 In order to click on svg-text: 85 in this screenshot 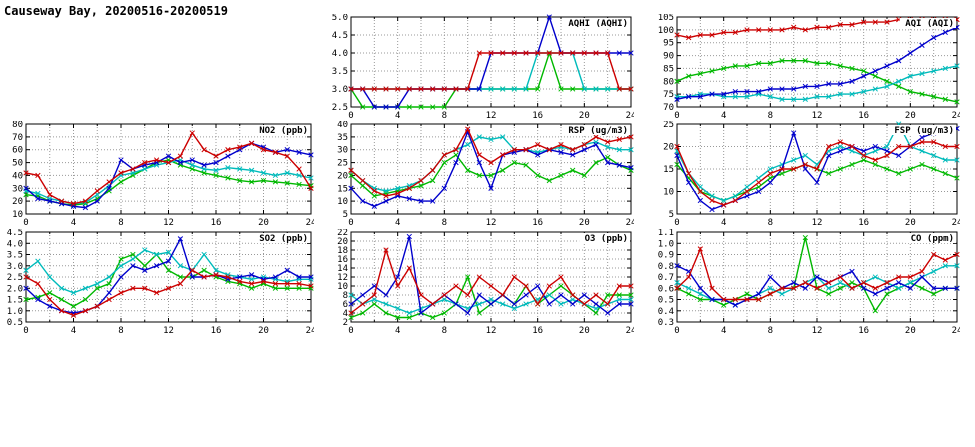, I will do `click(668, 69)`.